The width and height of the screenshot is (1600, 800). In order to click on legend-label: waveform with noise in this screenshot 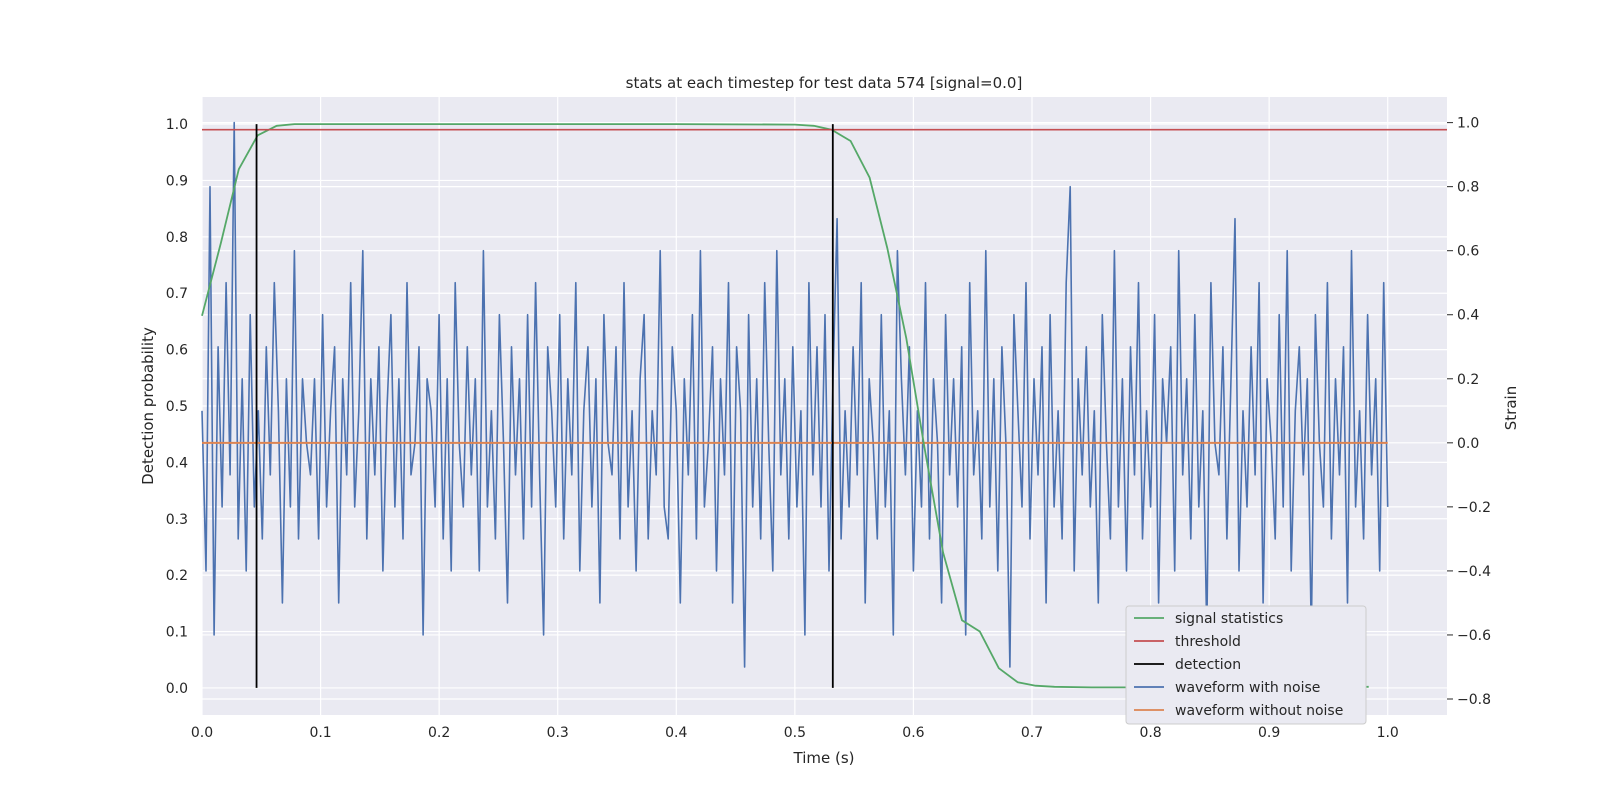, I will do `click(1247, 688)`.